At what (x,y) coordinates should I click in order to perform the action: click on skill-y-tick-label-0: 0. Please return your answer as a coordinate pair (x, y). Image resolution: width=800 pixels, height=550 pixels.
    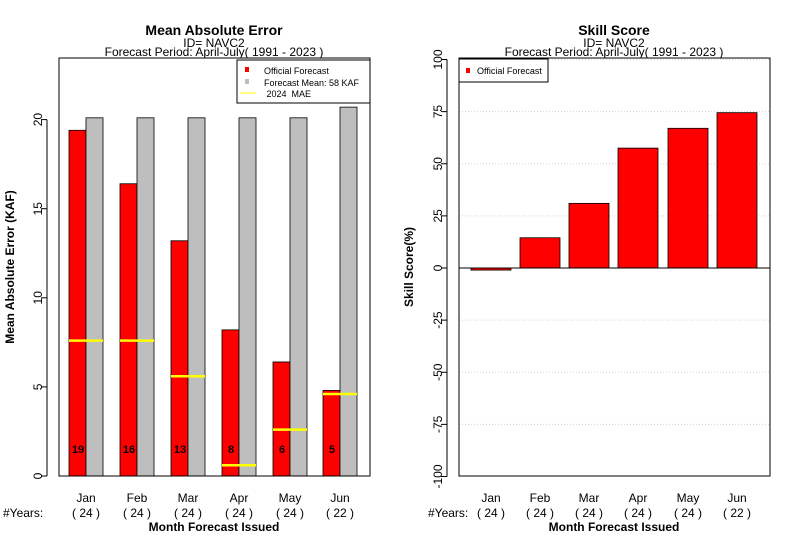
    Looking at the image, I should click on (438, 267).